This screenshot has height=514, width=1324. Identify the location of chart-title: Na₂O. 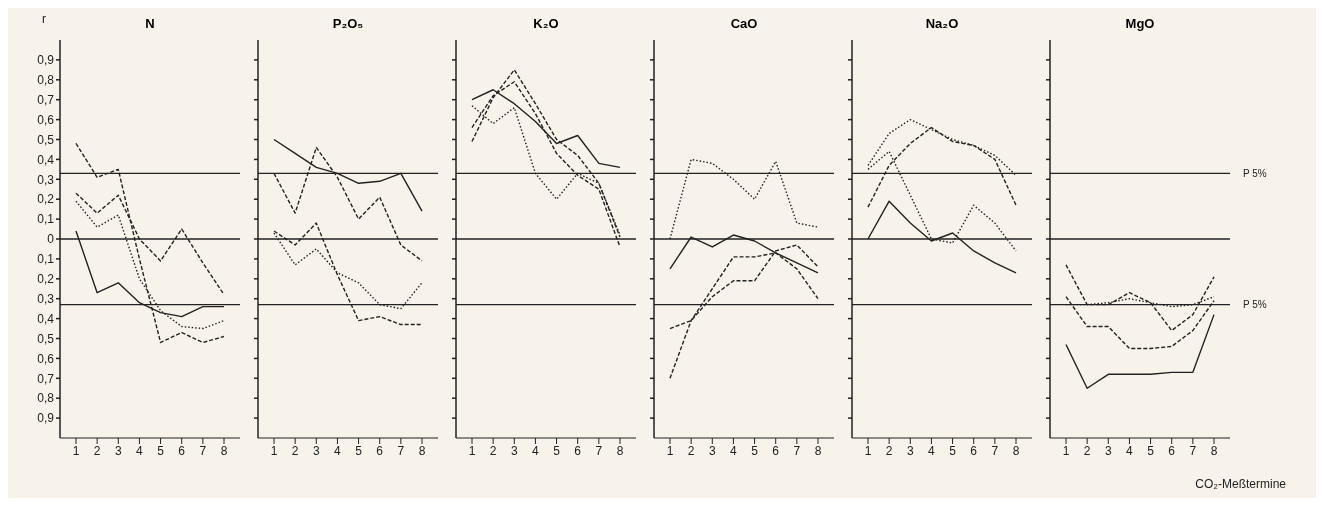
(942, 23).